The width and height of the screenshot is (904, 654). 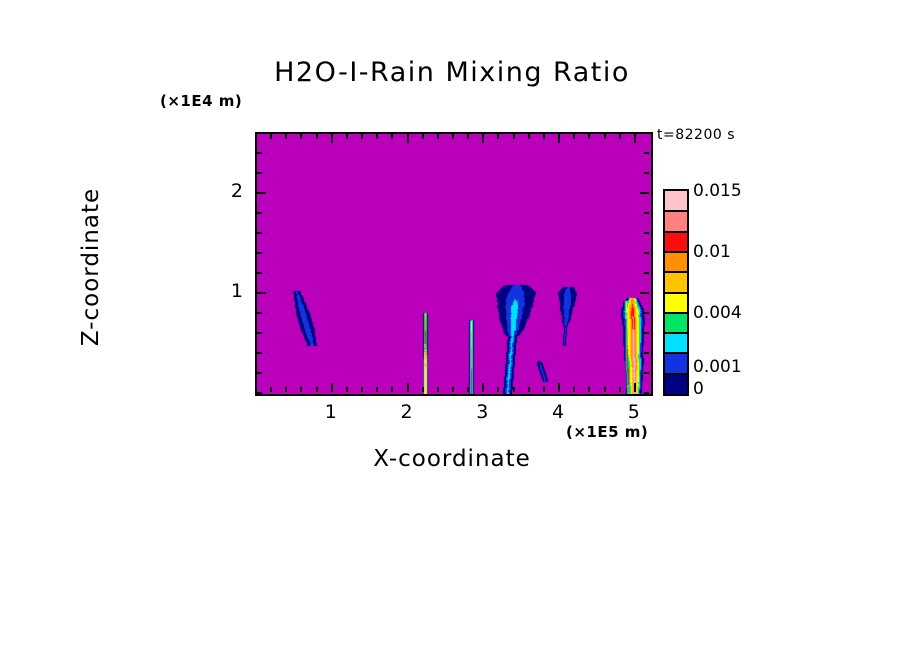 I want to click on colorbar-tick-label: 0.001, so click(x=717, y=366).